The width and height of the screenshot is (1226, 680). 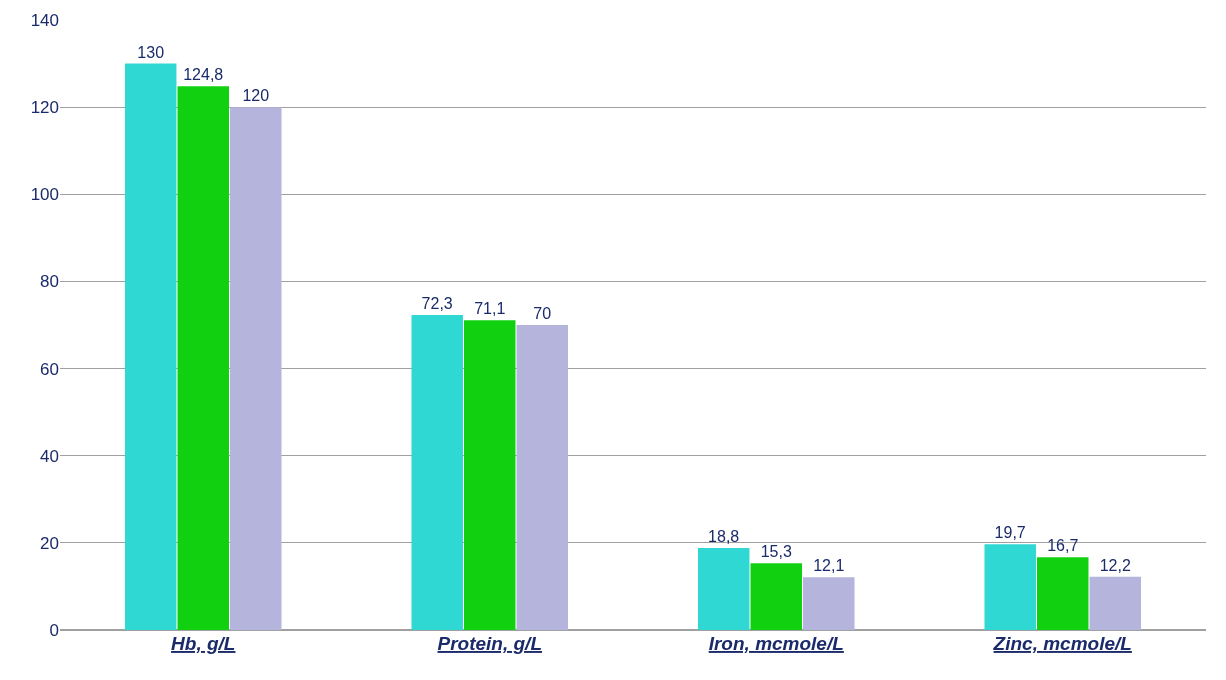 What do you see at coordinates (151, 52) in the screenshot?
I see `data-label: 130` at bounding box center [151, 52].